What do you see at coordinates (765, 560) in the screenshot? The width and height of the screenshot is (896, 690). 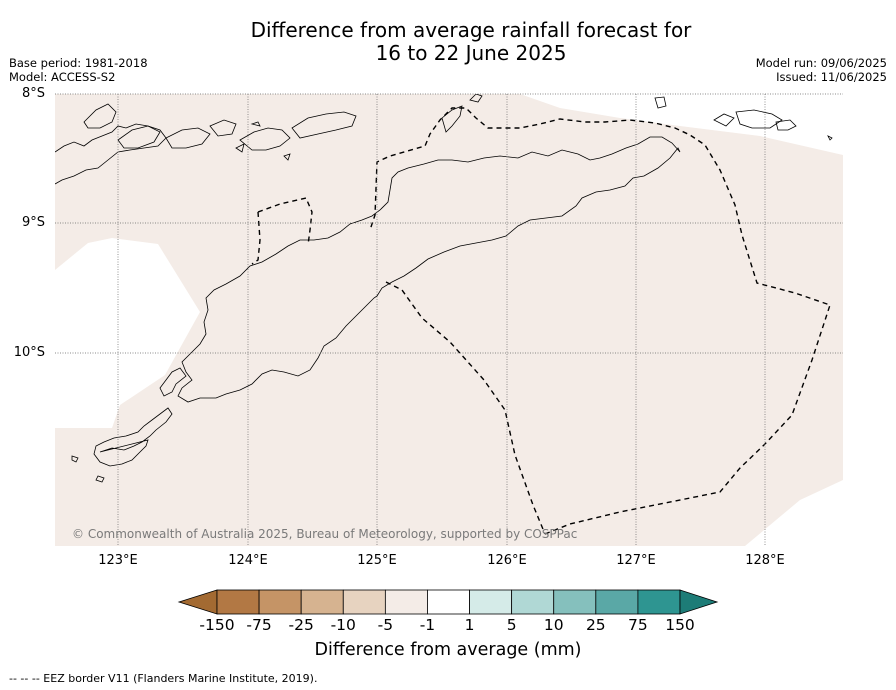 I see `lon-label-128e: 128°E` at bounding box center [765, 560].